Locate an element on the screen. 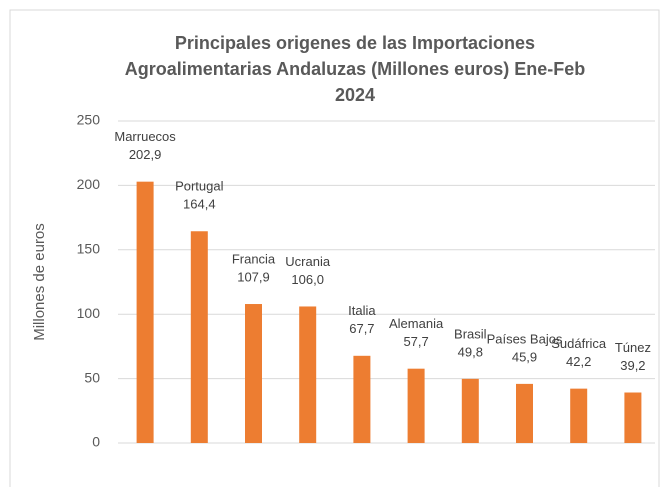 This screenshot has width=669, height=487. data-label-category: Francia is located at coordinates (254, 258).